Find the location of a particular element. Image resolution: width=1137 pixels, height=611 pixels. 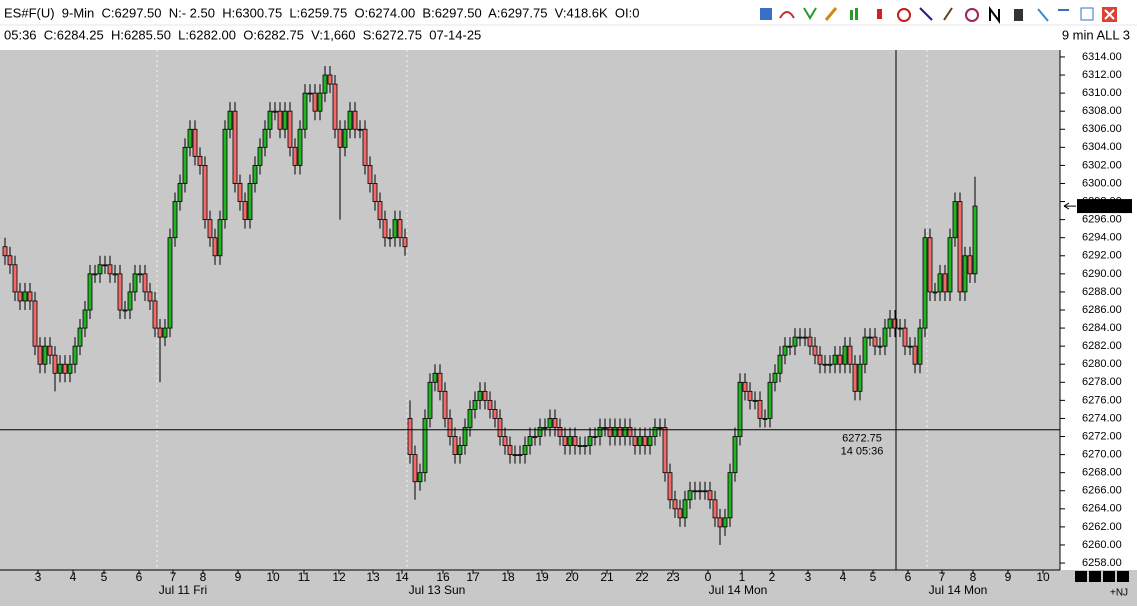

y-tick-label: 6282.00 is located at coordinates (1102, 346).